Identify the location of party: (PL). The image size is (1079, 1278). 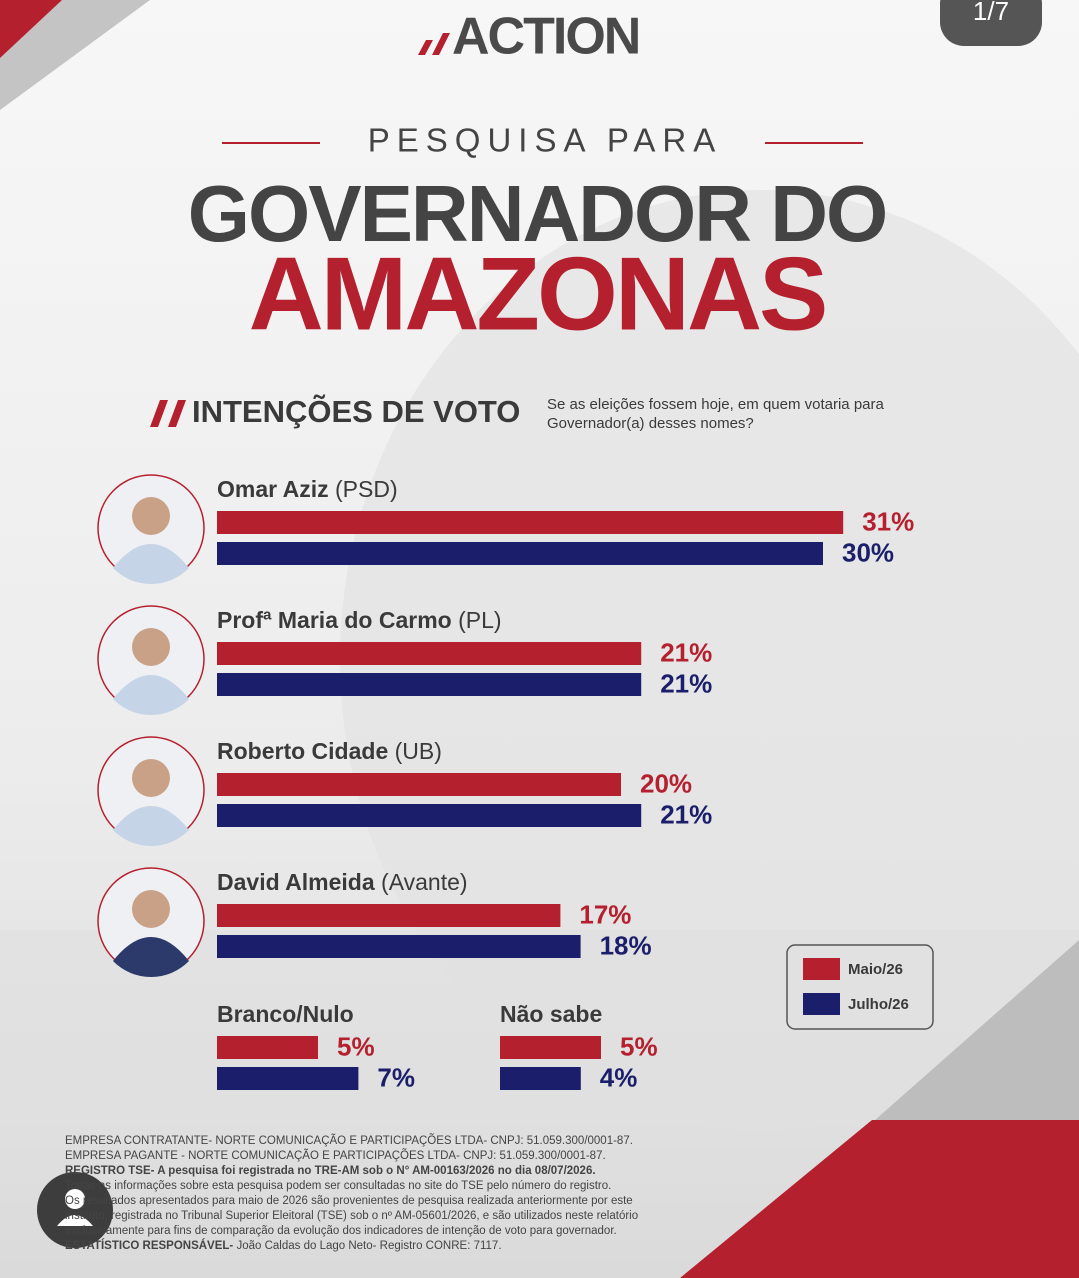
(477, 620).